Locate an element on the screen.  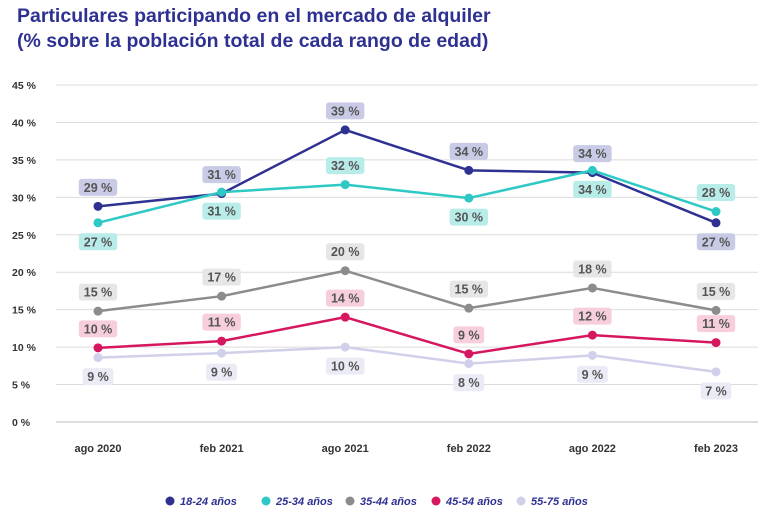
y-tick-label: 20 % is located at coordinates (24, 273).